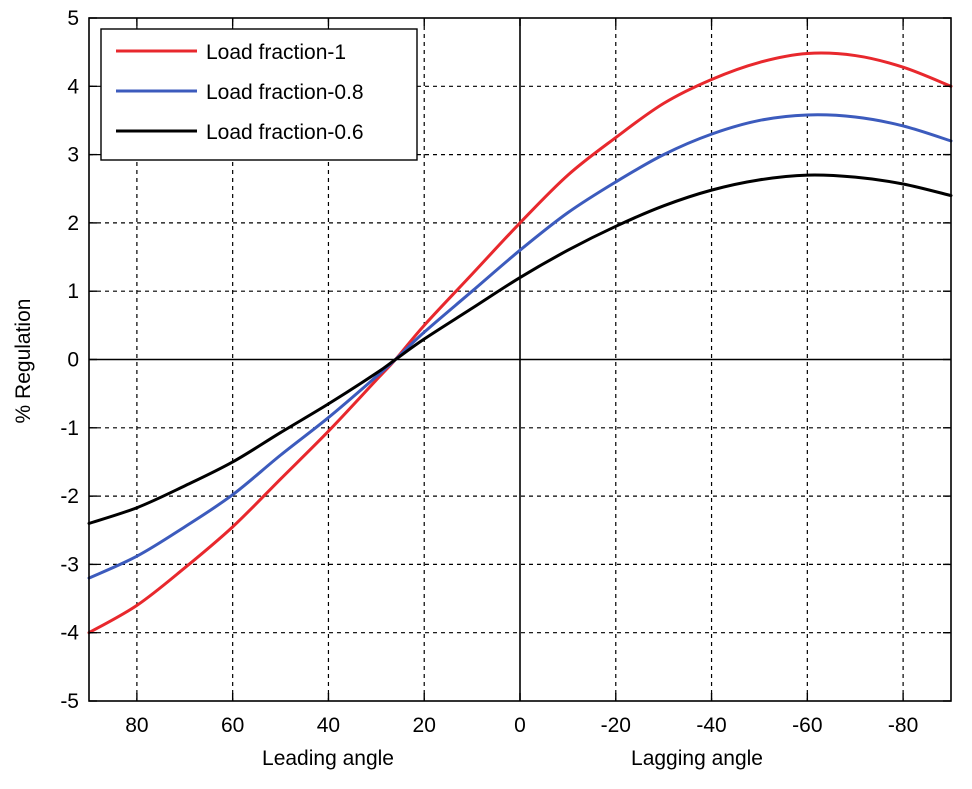 The image size is (972, 789). I want to click on y-tick-label: -5, so click(69, 701).